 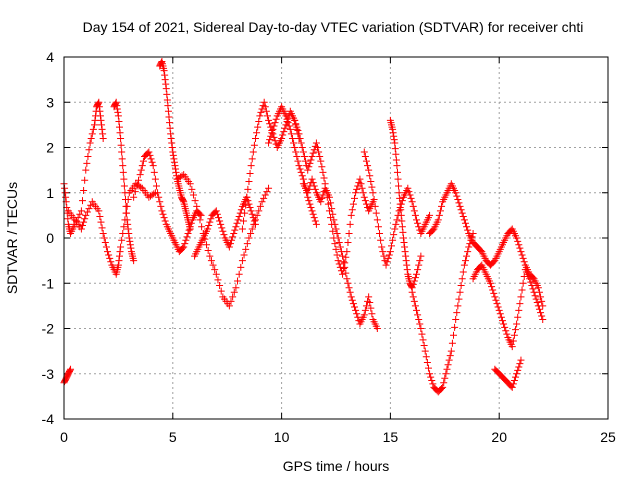 I want to click on y-tick-label: 1, so click(x=50, y=193).